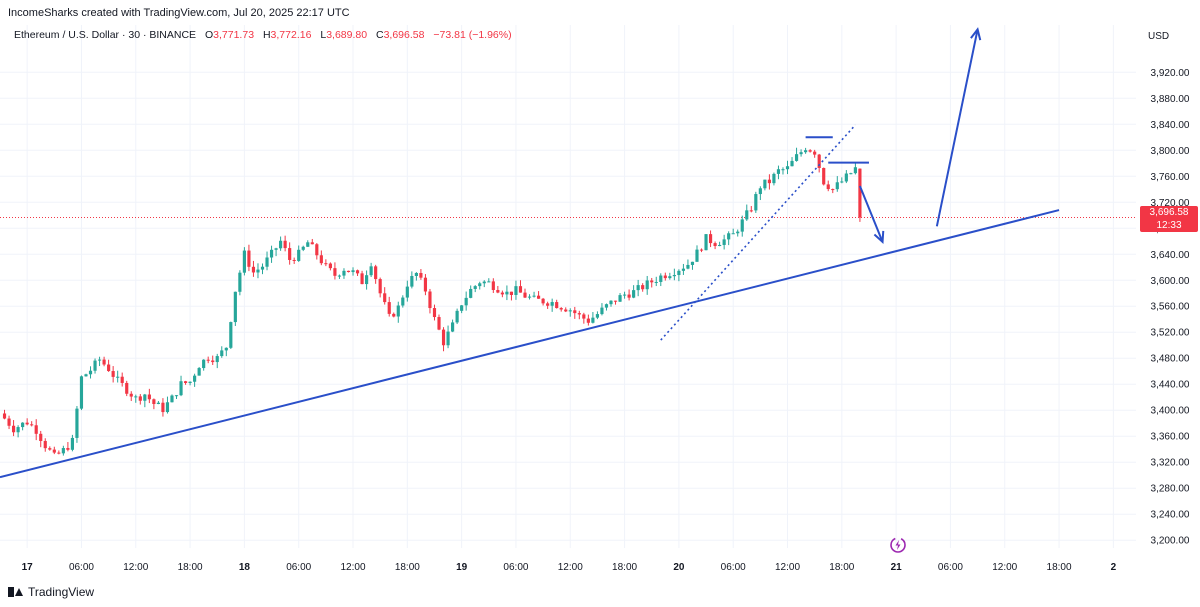  What do you see at coordinates (871, 214) in the screenshot?
I see `down-arrow` at bounding box center [871, 214].